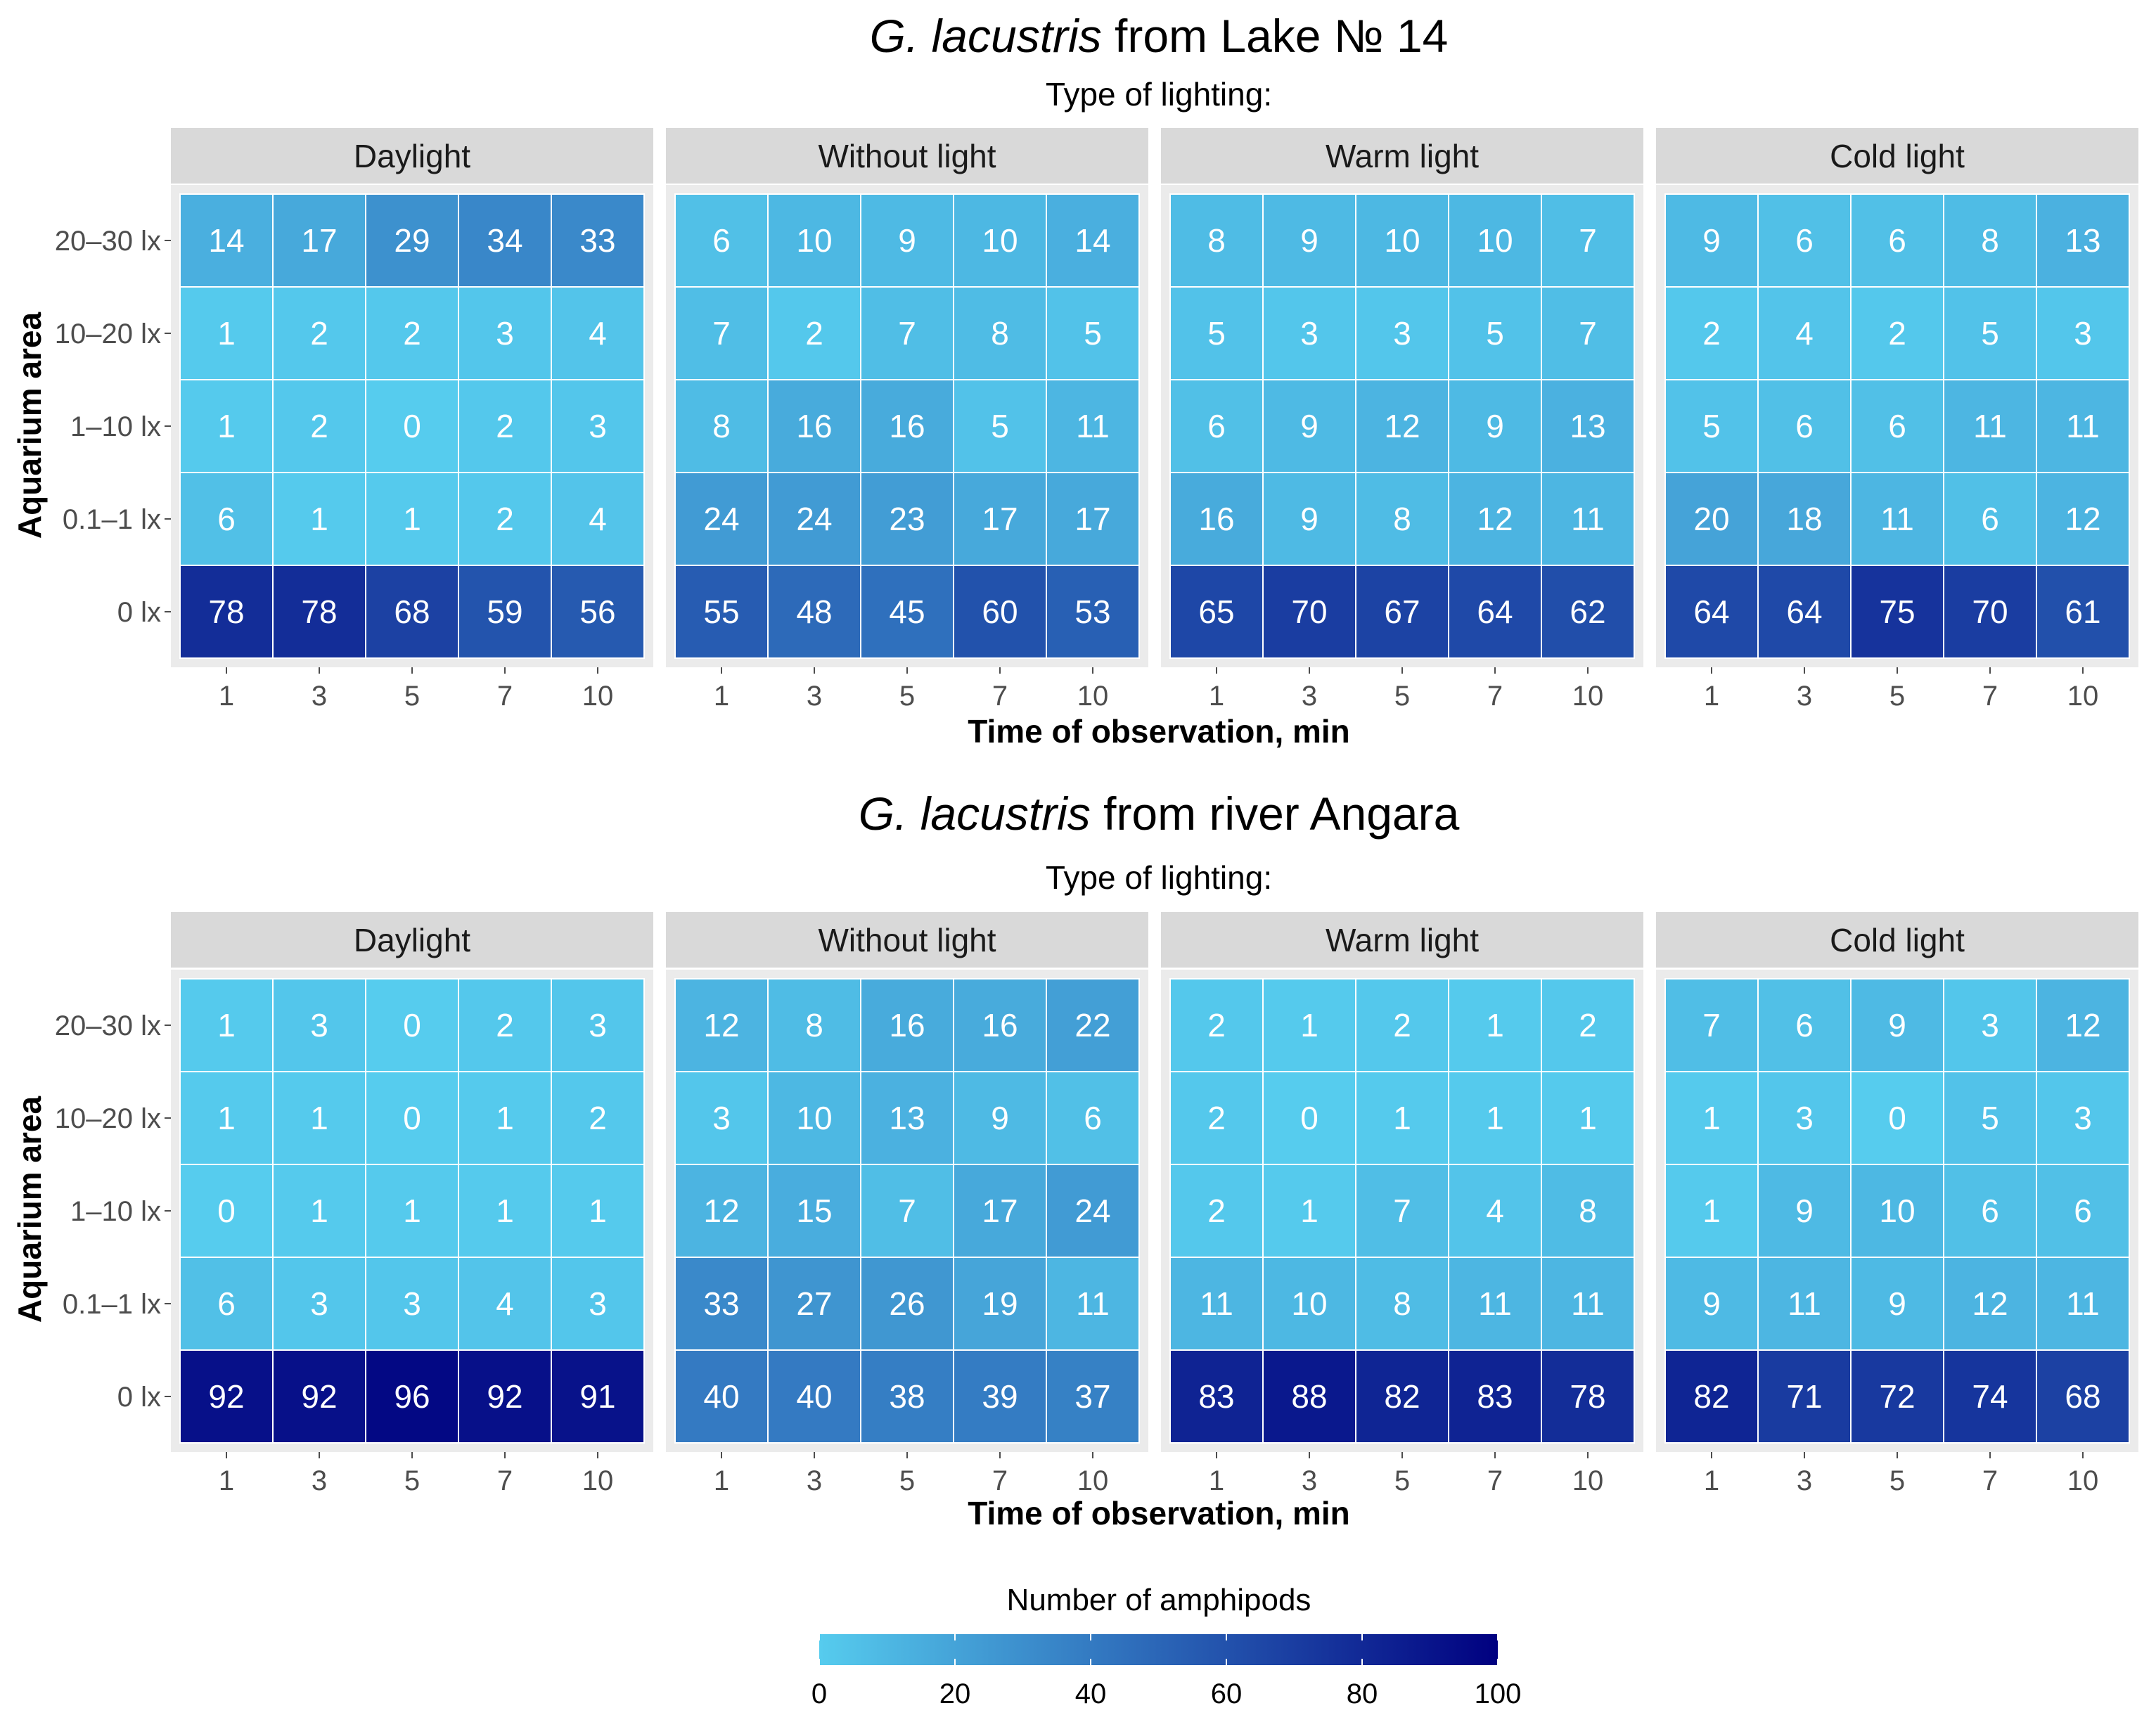  I want to click on y-tick-label: 0 lx, so click(139, 1397).